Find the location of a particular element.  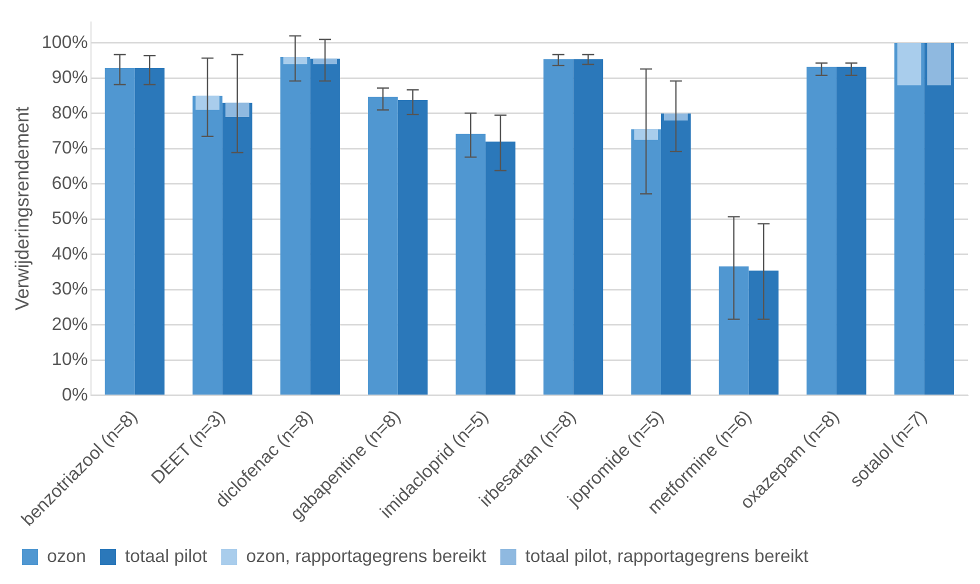

y-tick-label: 40% is located at coordinates (70, 253).